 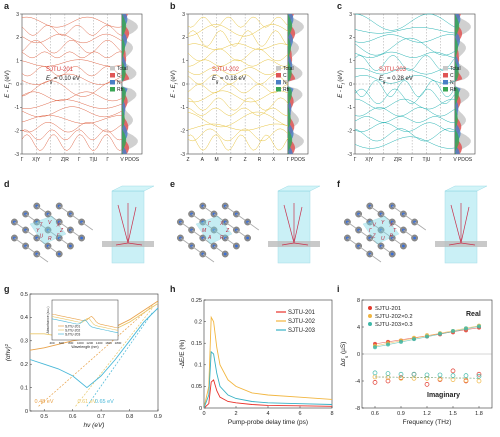 What do you see at coordinates (17, 108) in the screenshot?
I see `ytick-label-a: -1` at bounding box center [17, 108].